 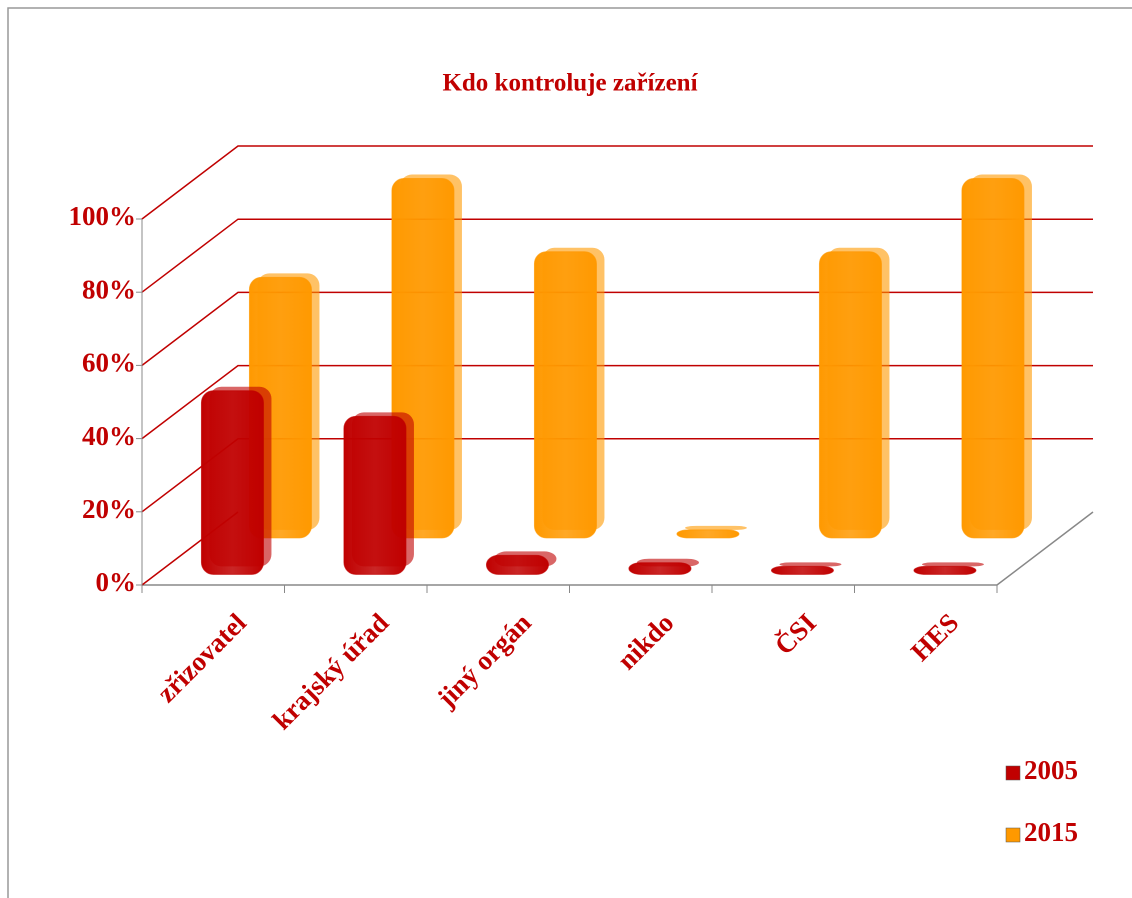 I want to click on y-tick-label: 80%, so click(x=109, y=289).